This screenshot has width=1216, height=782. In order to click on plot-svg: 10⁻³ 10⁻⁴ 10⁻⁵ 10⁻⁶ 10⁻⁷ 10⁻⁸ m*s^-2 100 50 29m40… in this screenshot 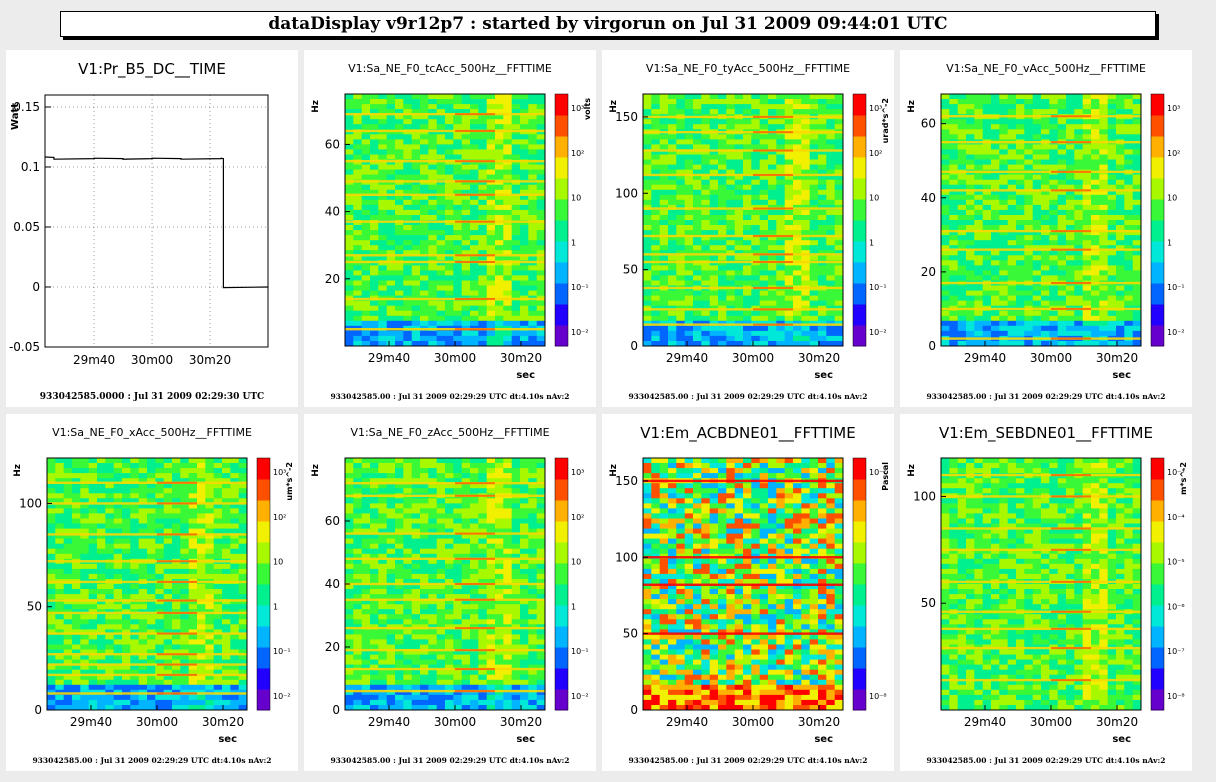, I will do `click(1047, 601)`.